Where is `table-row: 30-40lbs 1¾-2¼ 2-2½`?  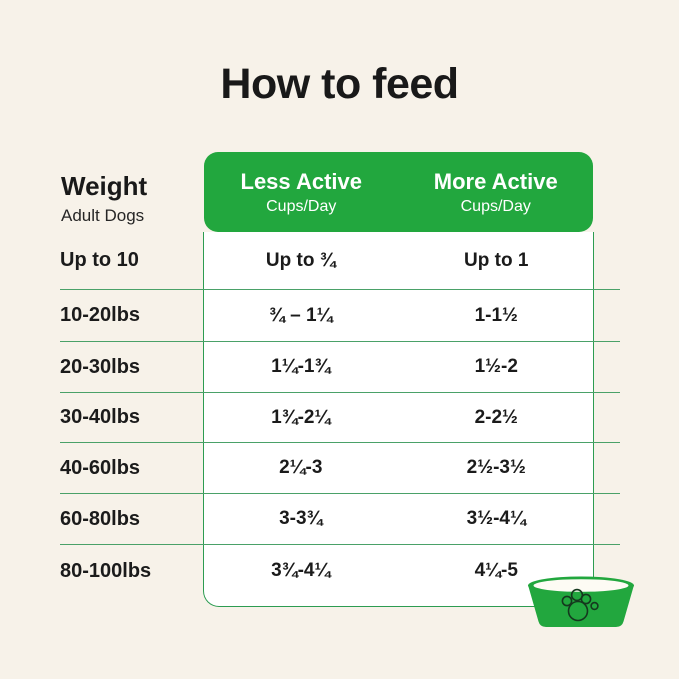
table-row: 30-40lbs 1¾-2¼ 2-2½ is located at coordinates (340, 418).